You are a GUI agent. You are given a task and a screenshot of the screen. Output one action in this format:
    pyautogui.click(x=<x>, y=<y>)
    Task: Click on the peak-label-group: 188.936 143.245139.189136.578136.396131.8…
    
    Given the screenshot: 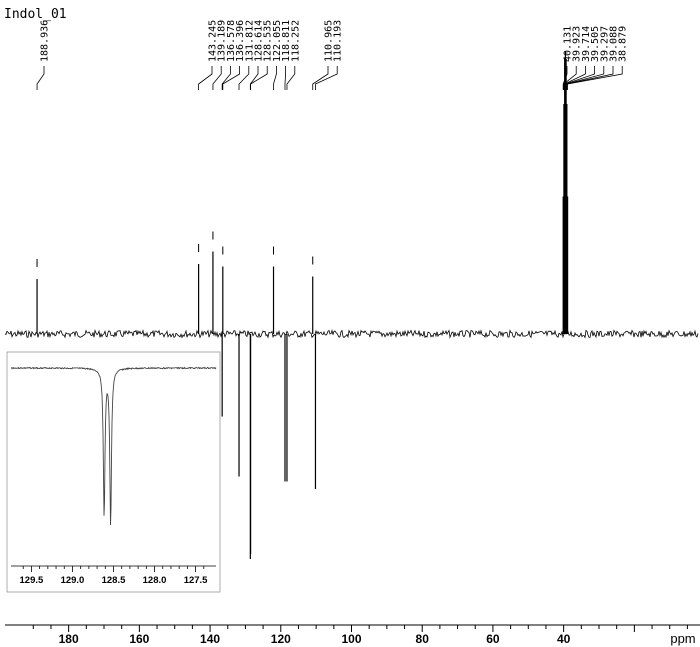 What is the action you would take?
    pyautogui.click(x=332, y=55)
    